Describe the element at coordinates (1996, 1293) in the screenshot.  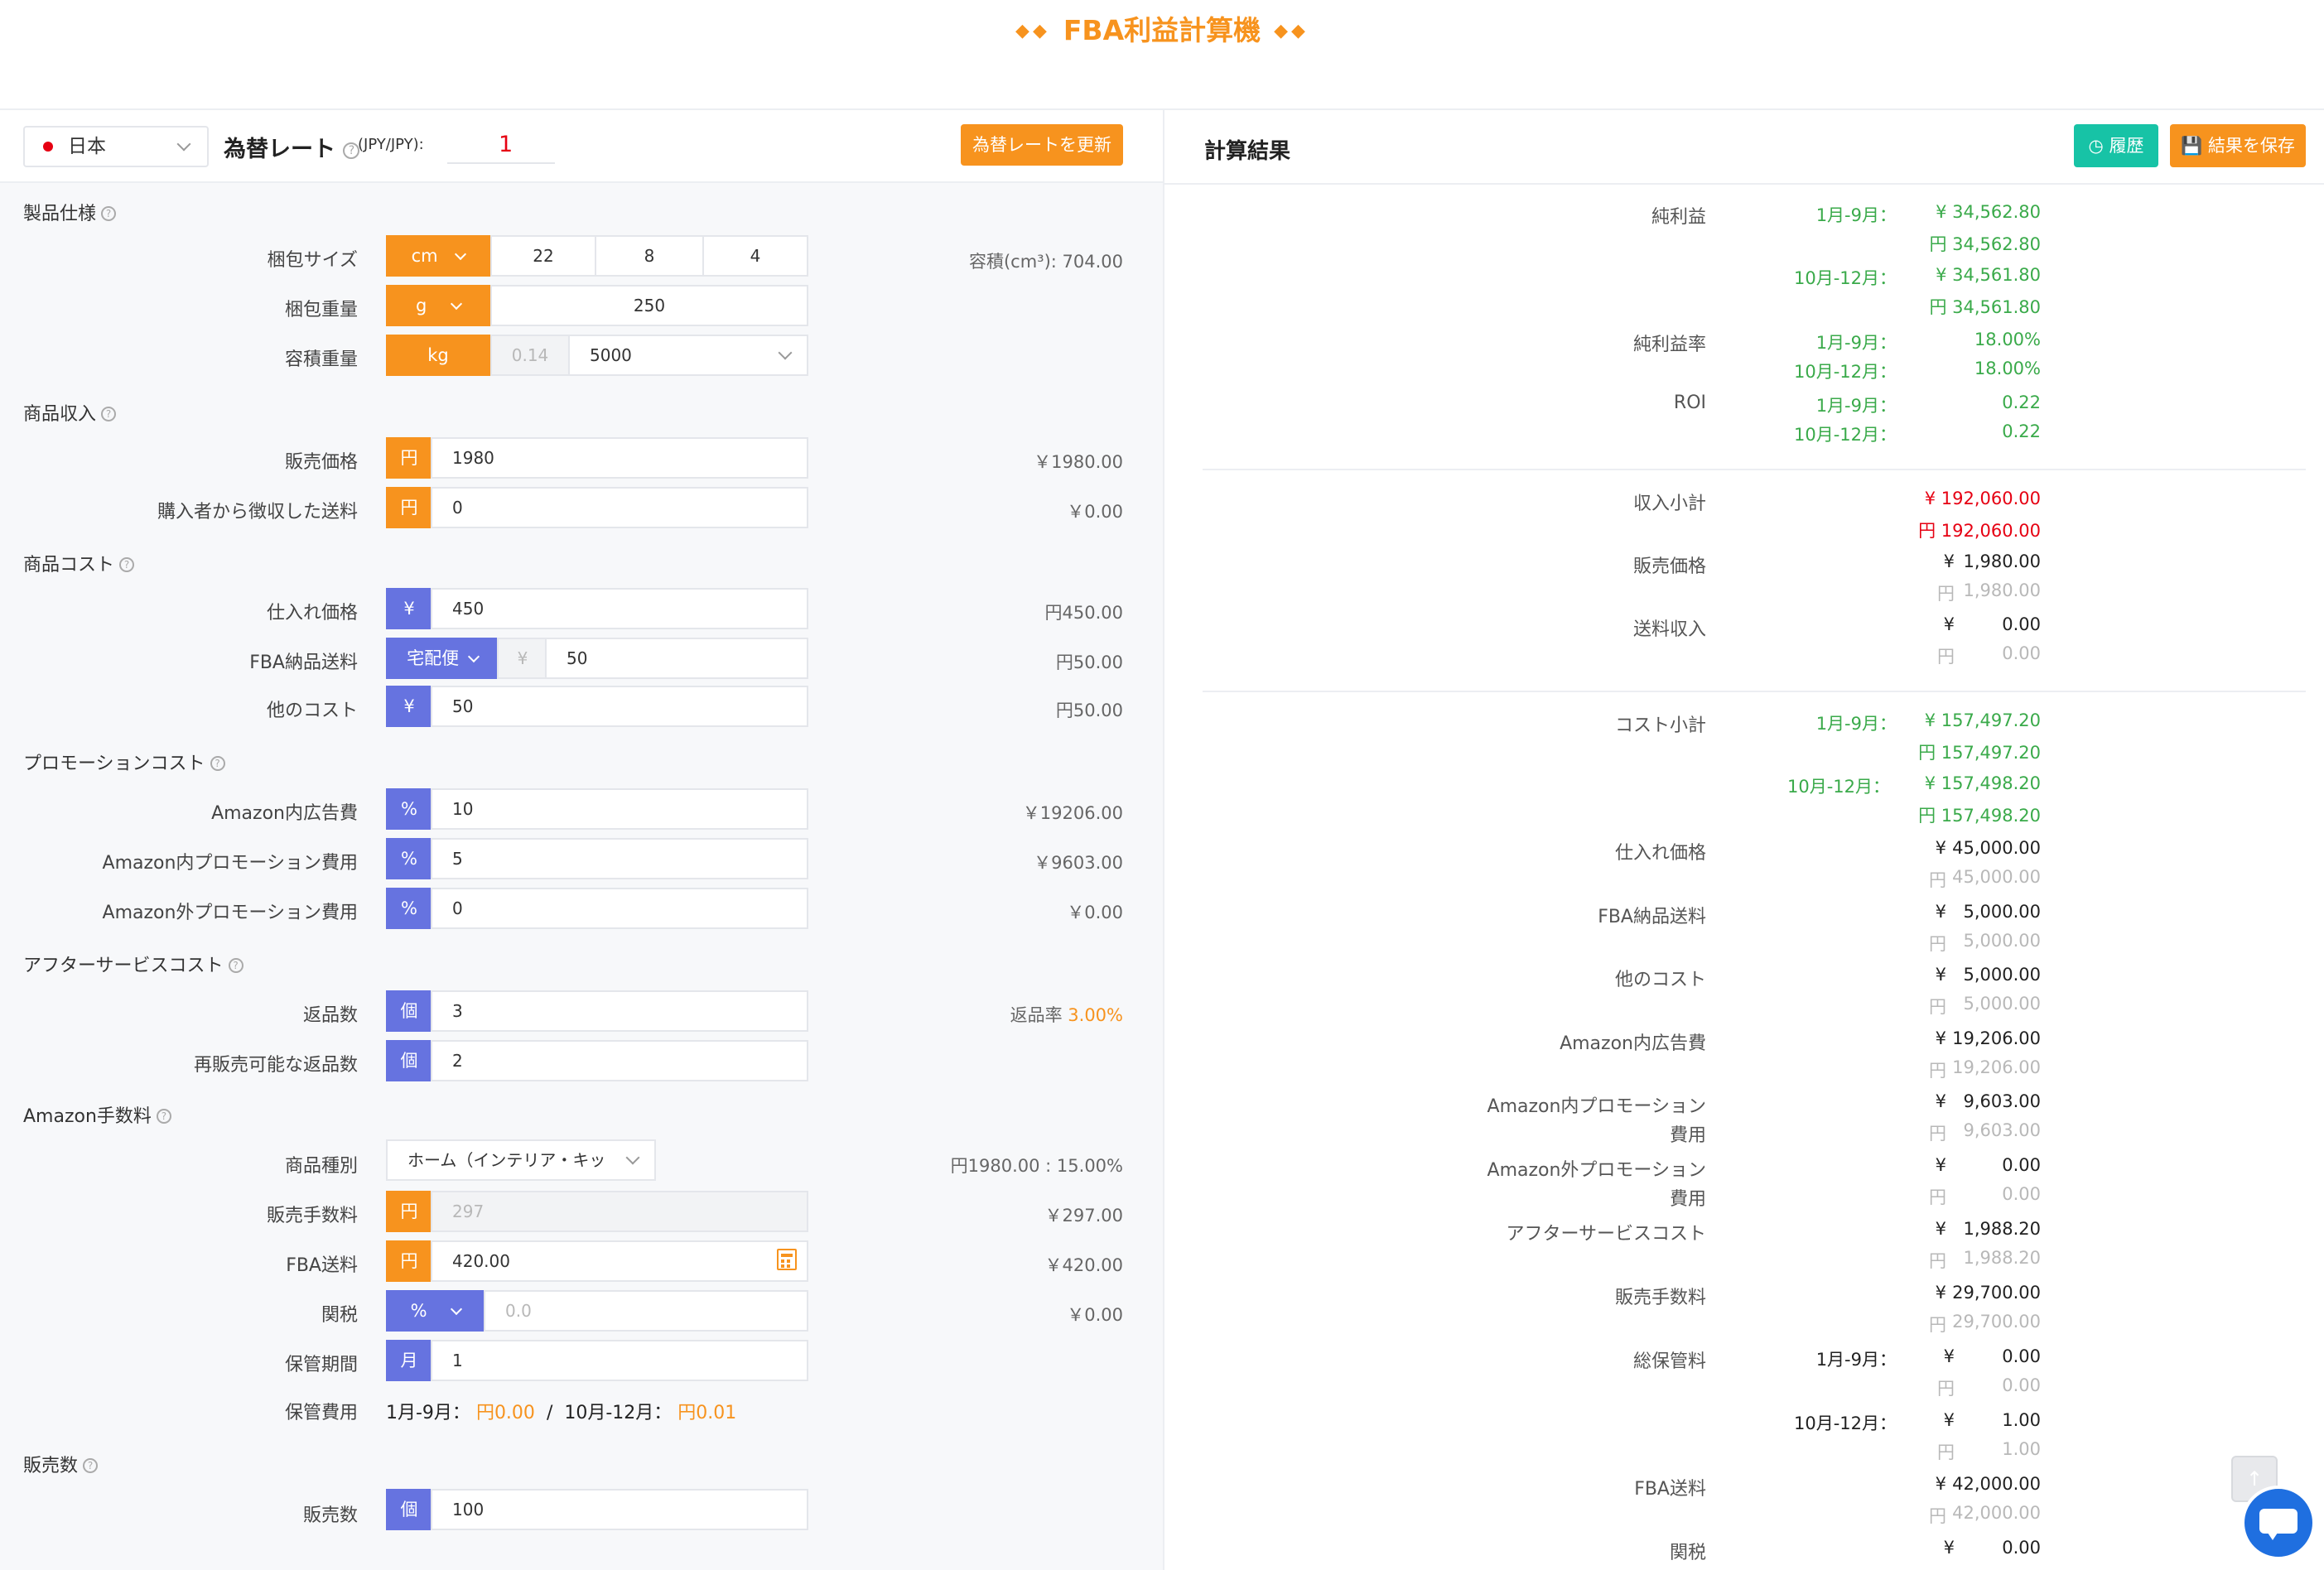
I see `res-commission-yen: 29,700.00` at that location.